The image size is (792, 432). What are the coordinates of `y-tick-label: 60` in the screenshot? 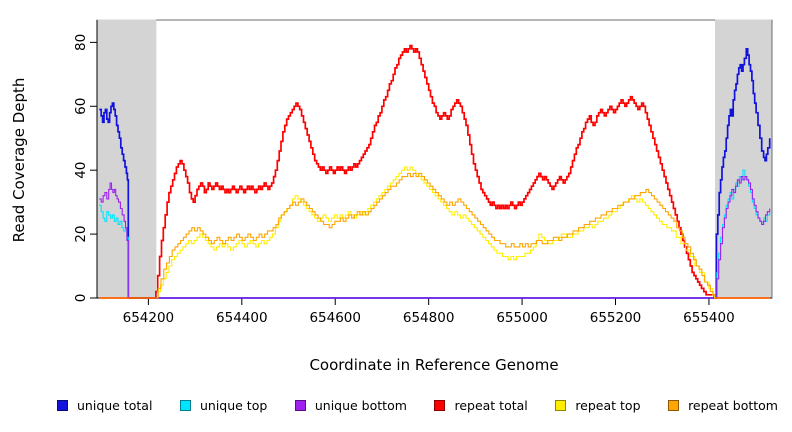 It's located at (81, 106).